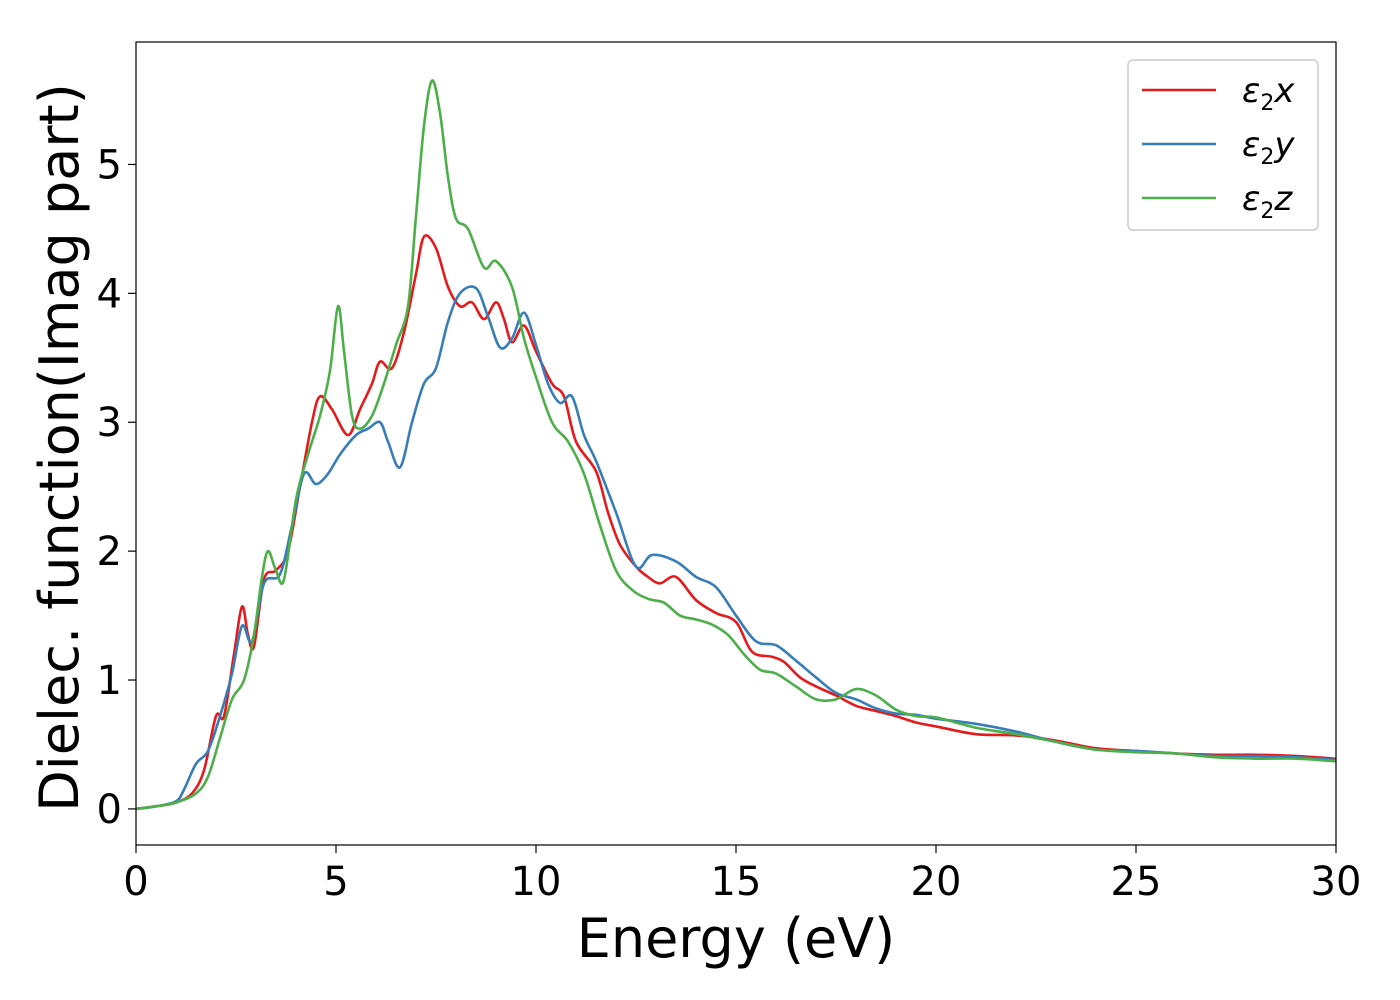  What do you see at coordinates (736, 938) in the screenshot?
I see `x-axis-label: Energy (eV)` at bounding box center [736, 938].